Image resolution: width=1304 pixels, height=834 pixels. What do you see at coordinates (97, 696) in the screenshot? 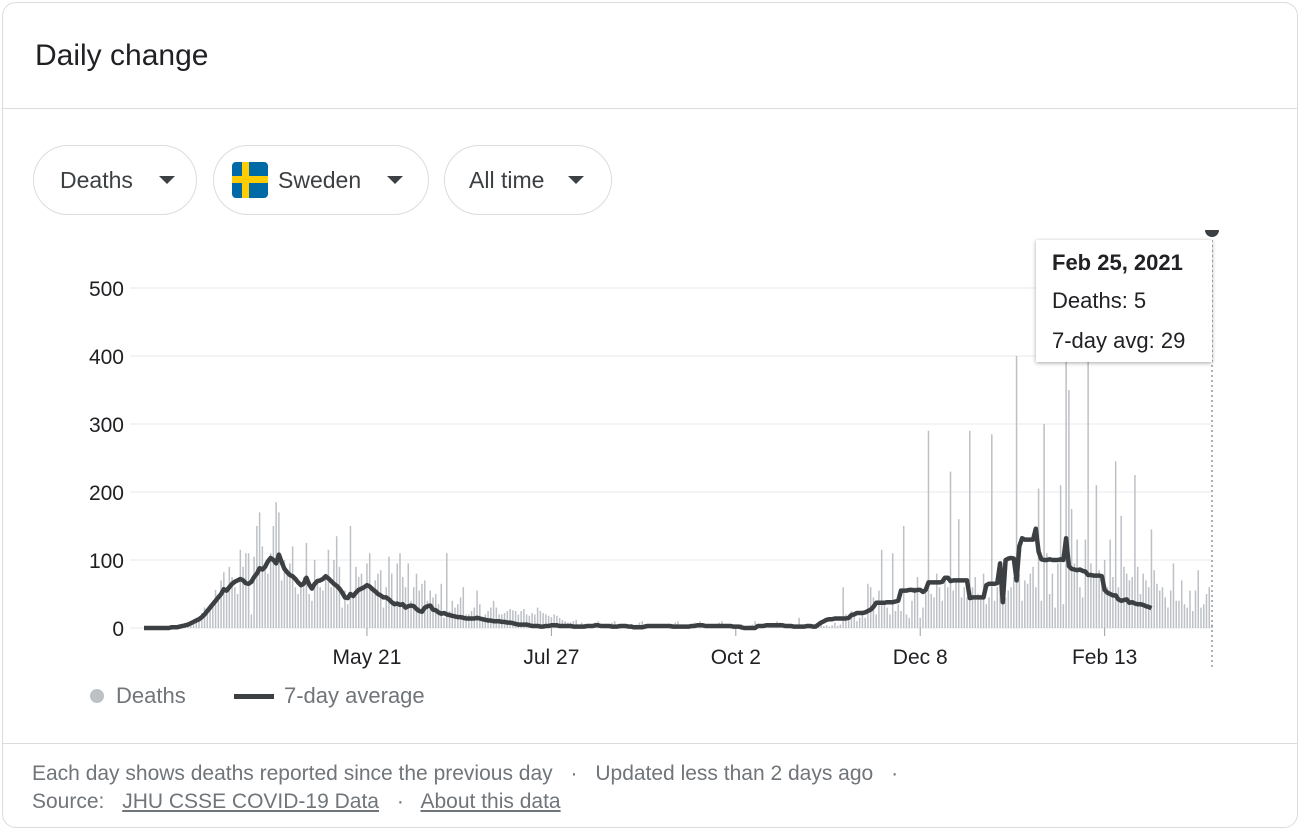
I see `legend-dot-icon` at bounding box center [97, 696].